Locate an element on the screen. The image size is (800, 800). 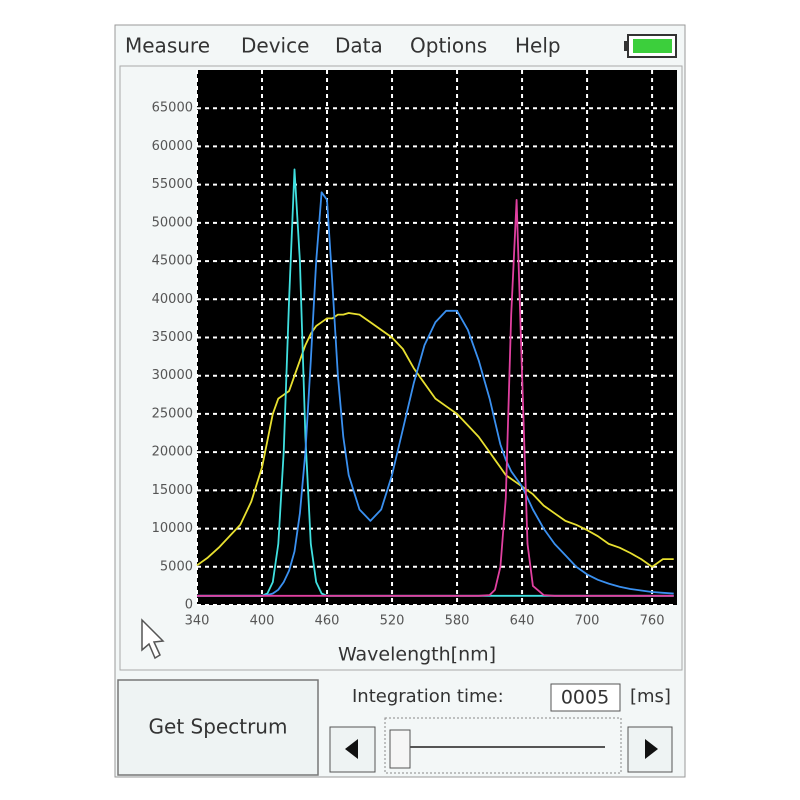
y-tick-label: 20000 is located at coordinates (172, 452).